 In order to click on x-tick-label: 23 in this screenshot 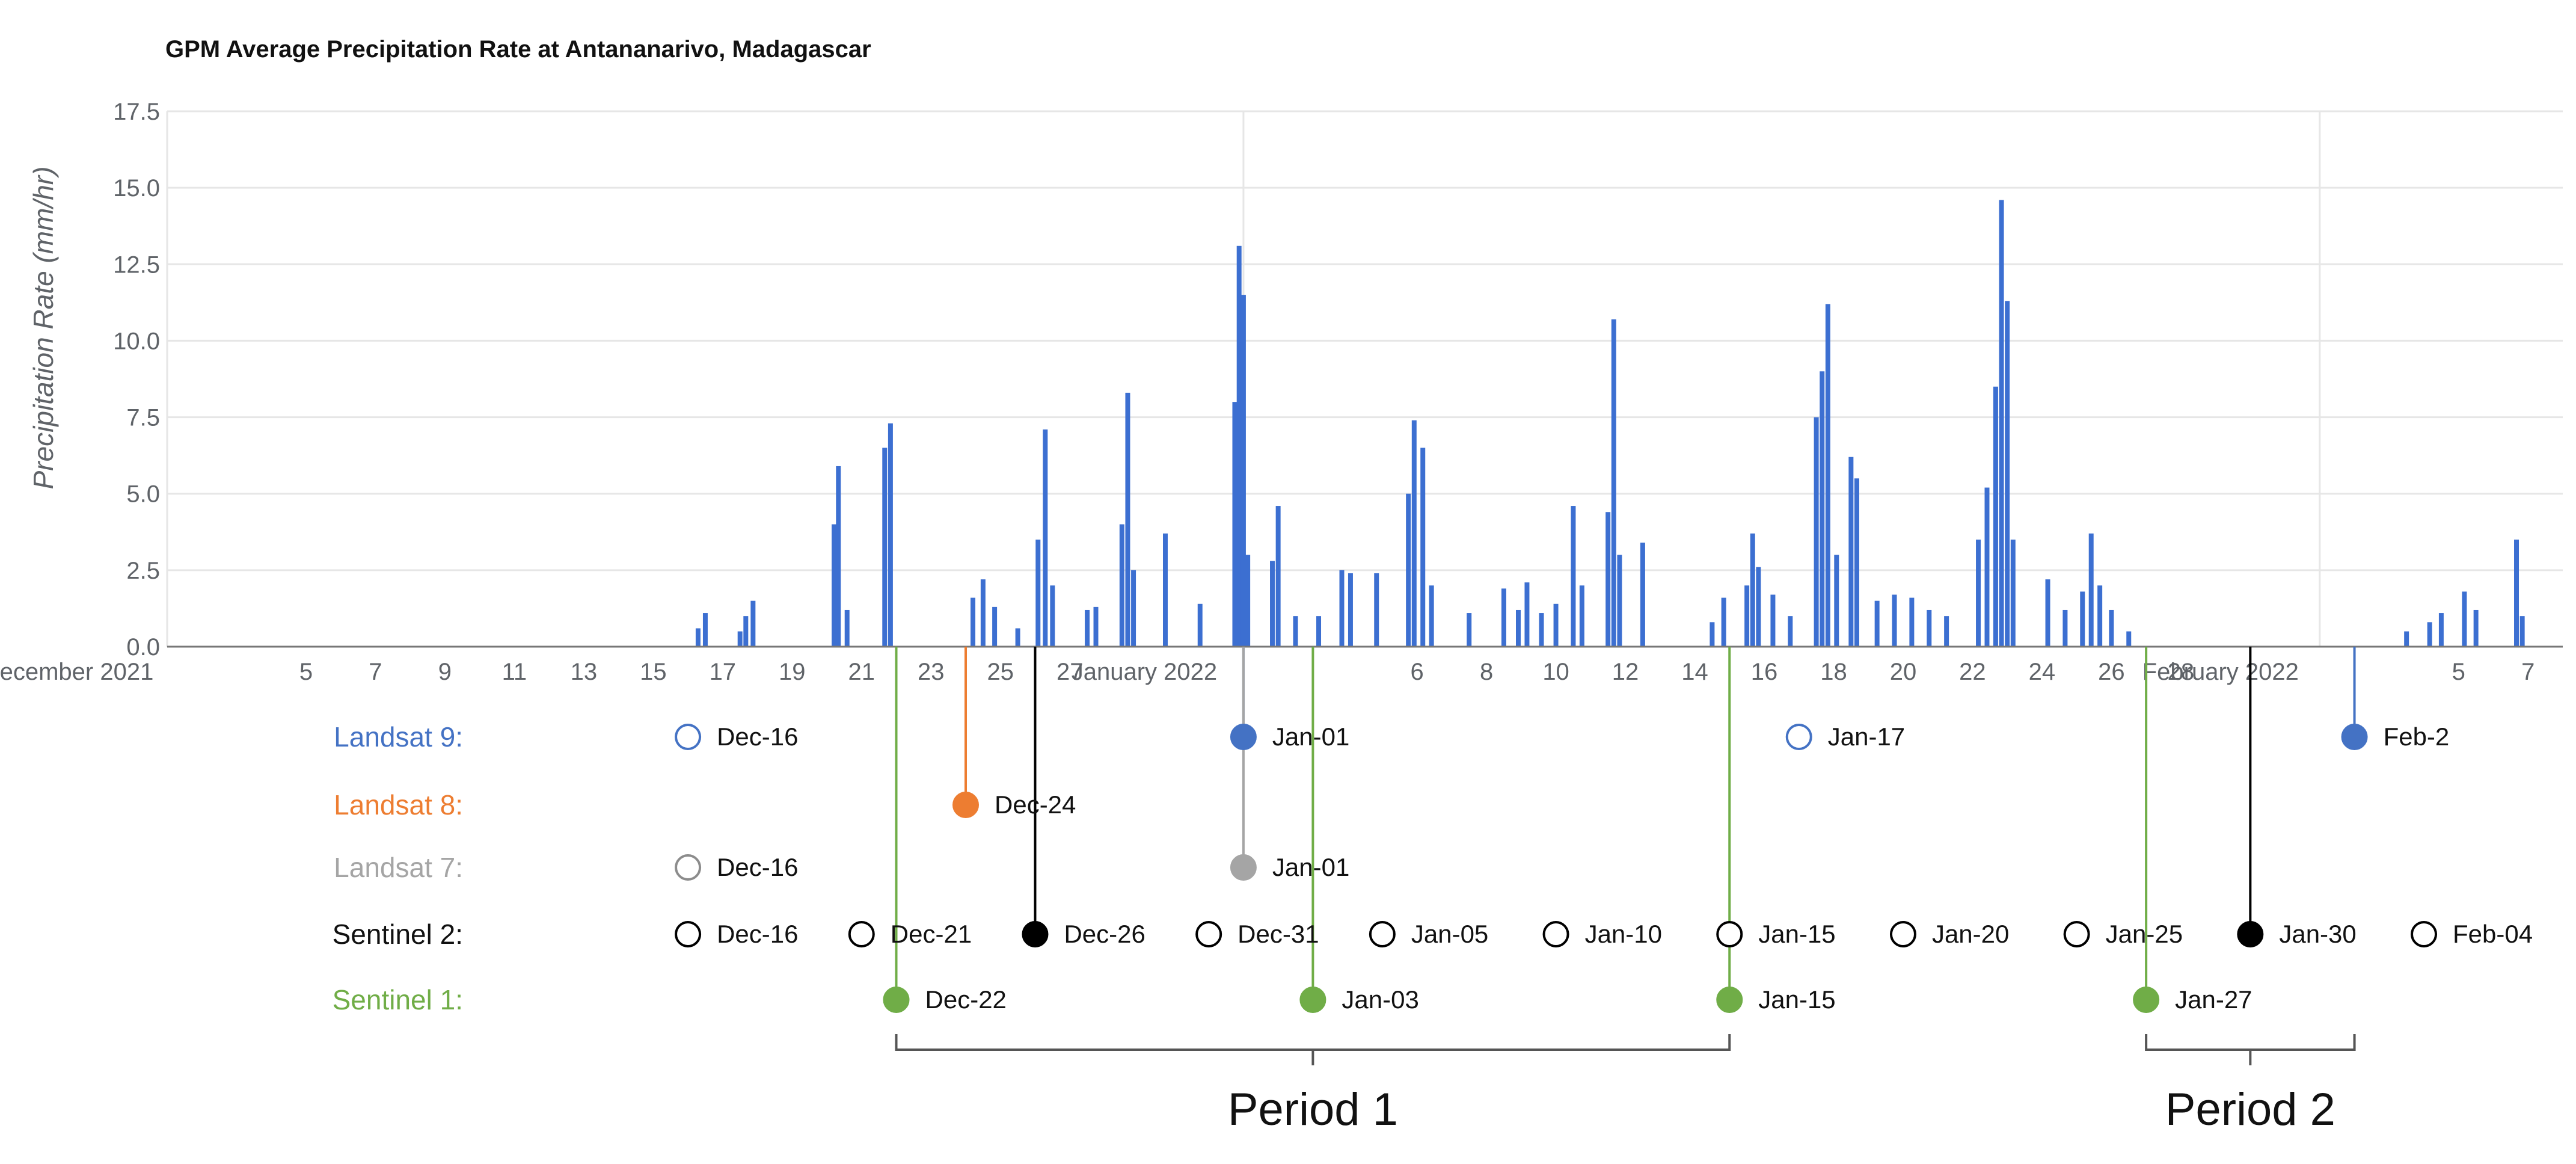, I will do `click(931, 672)`.